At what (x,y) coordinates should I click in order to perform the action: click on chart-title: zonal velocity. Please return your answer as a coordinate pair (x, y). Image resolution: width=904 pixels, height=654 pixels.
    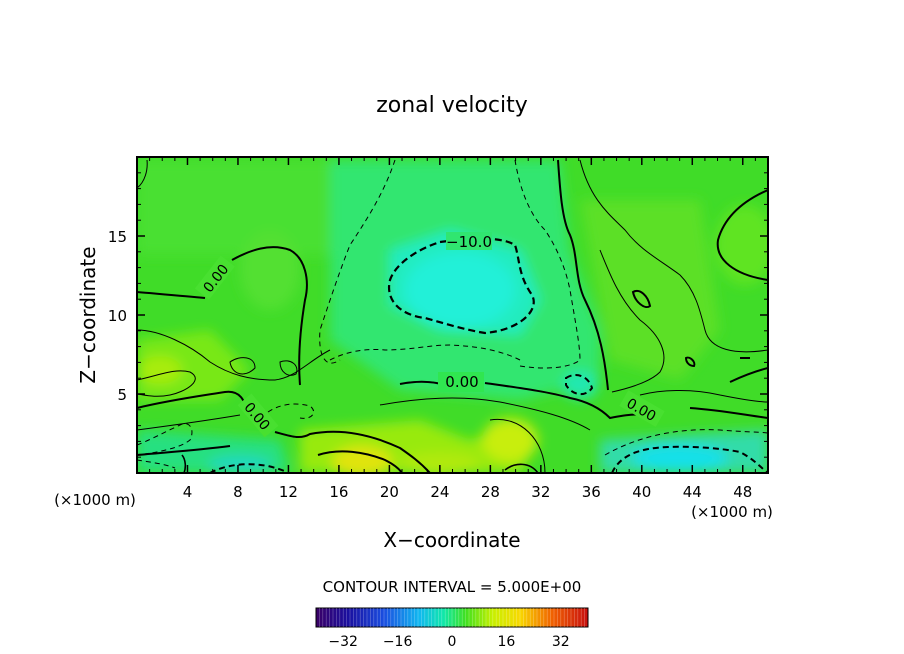
    Looking at the image, I should click on (452, 105).